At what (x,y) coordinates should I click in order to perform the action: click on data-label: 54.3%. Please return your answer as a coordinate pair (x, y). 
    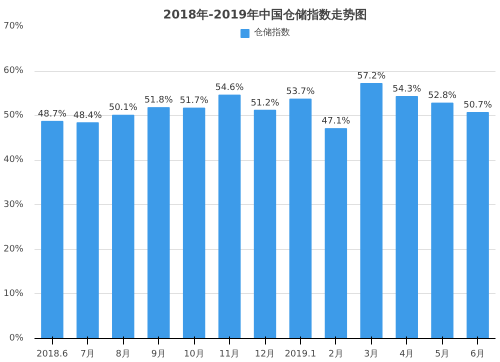
    Looking at the image, I should click on (407, 89).